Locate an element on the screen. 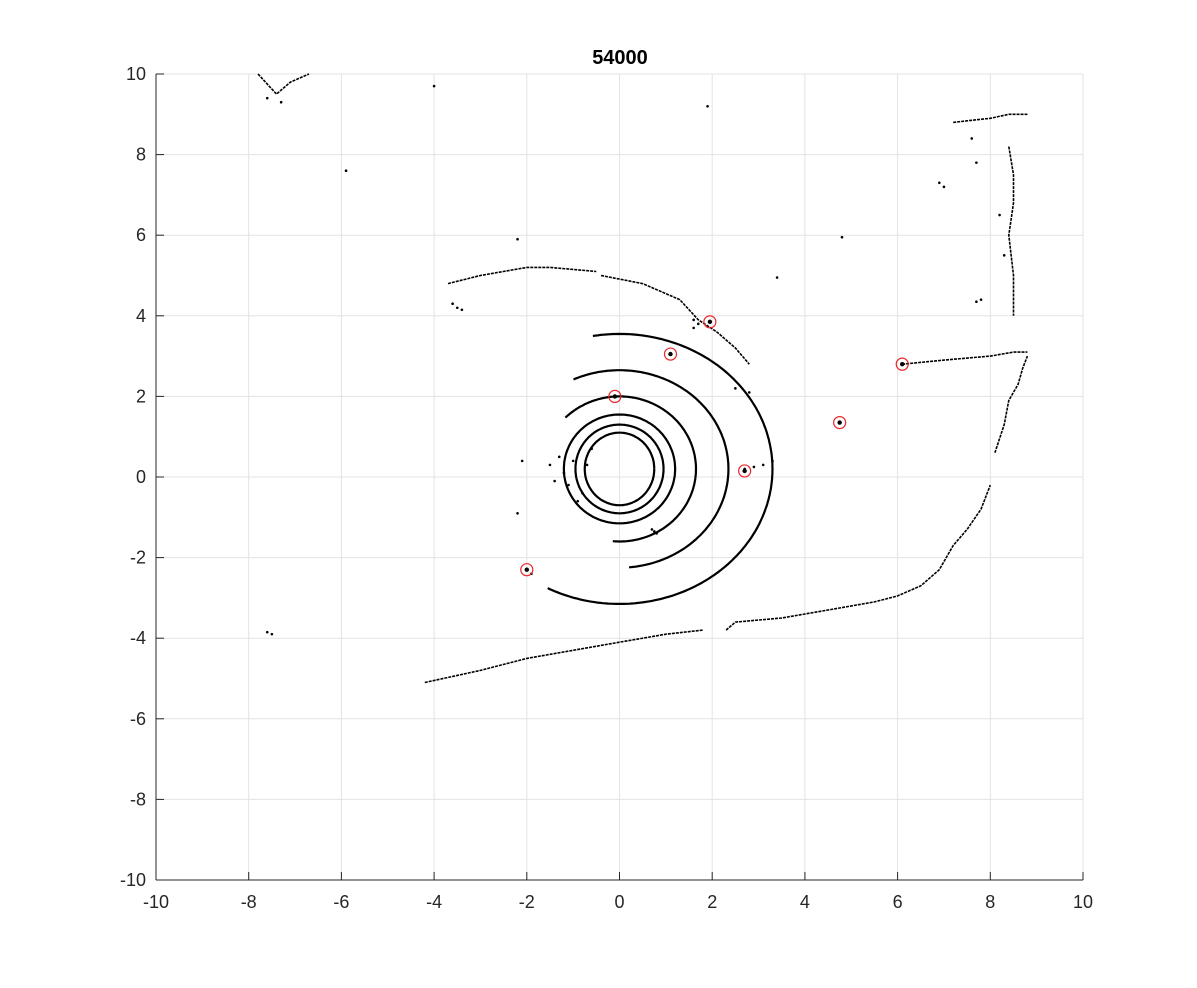 This screenshot has height=988, width=1197. y-tick-label: 0 is located at coordinates (141, 477).